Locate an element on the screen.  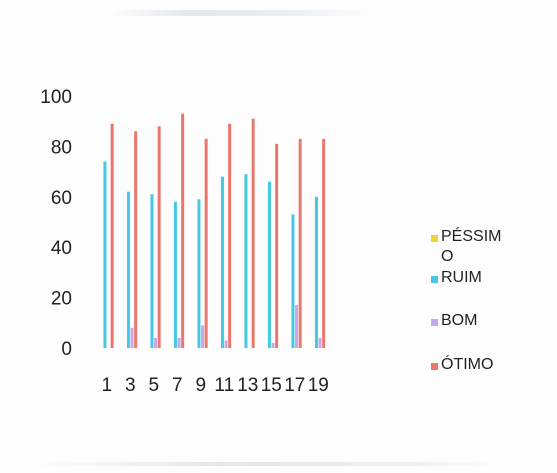
legend-label: PÉSSIM is located at coordinates (471, 235).